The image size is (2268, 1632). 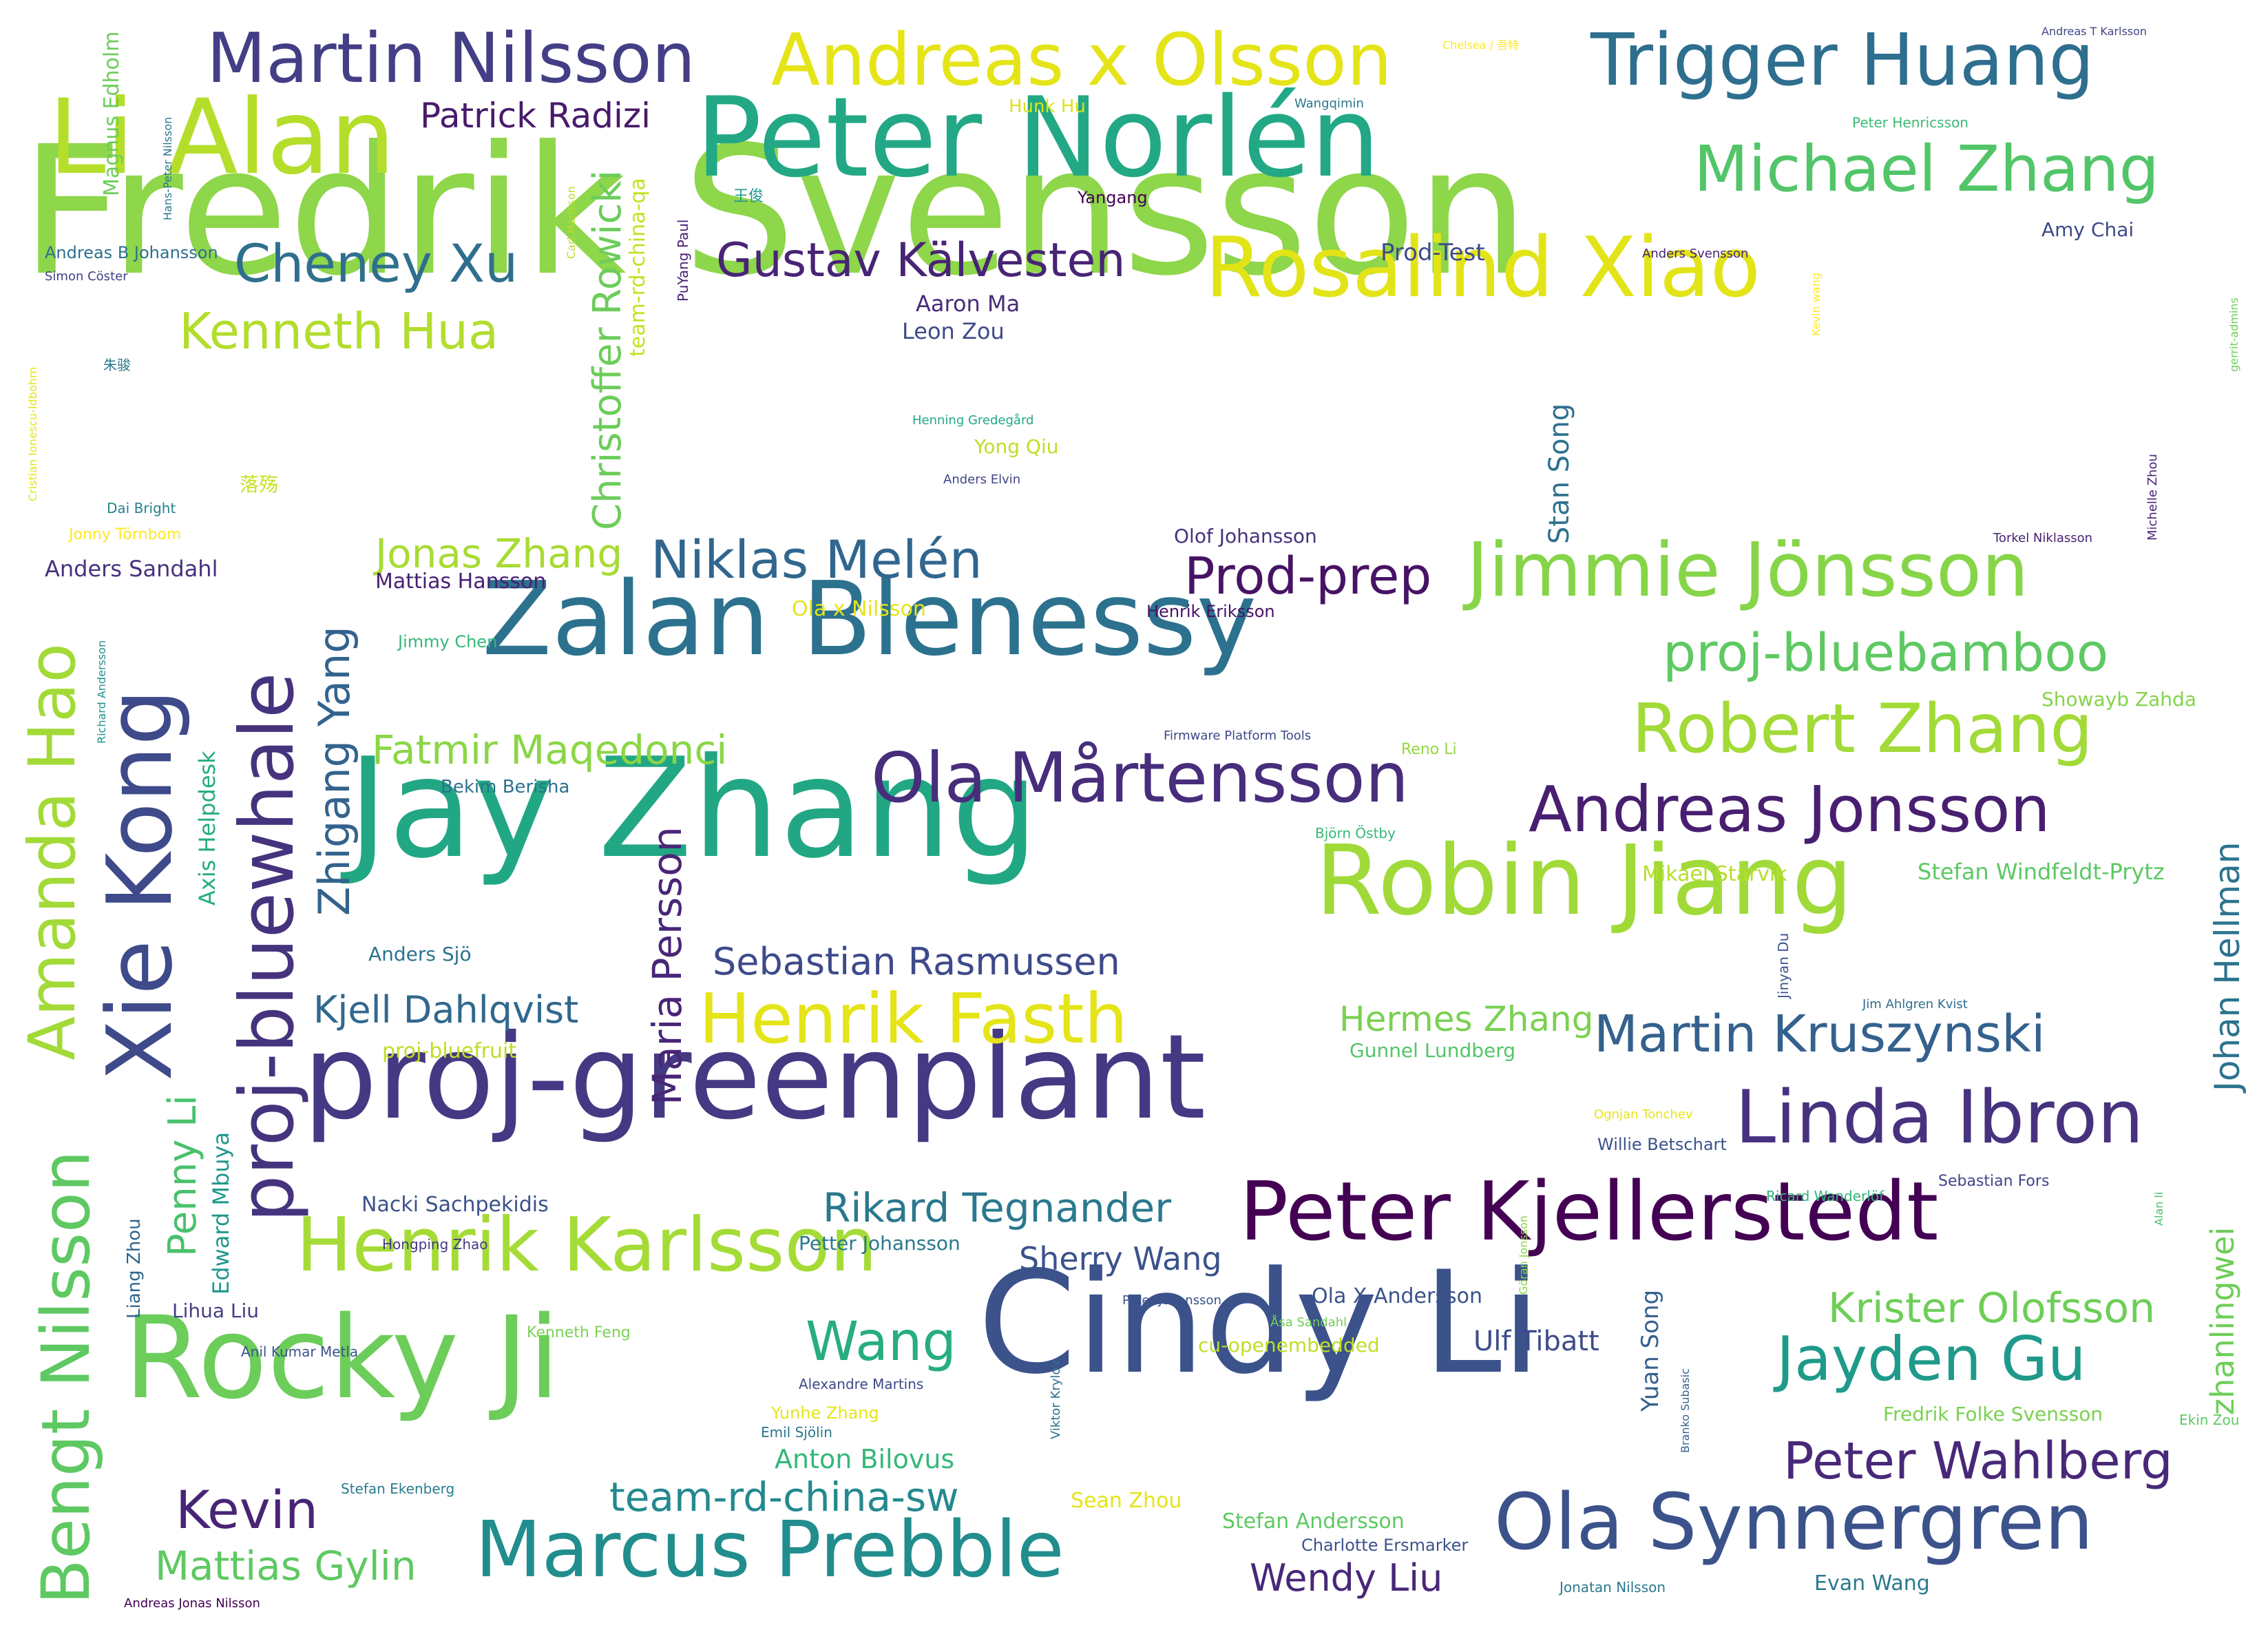 What do you see at coordinates (748, 196) in the screenshot?
I see `word-wang-jun: 王俊` at bounding box center [748, 196].